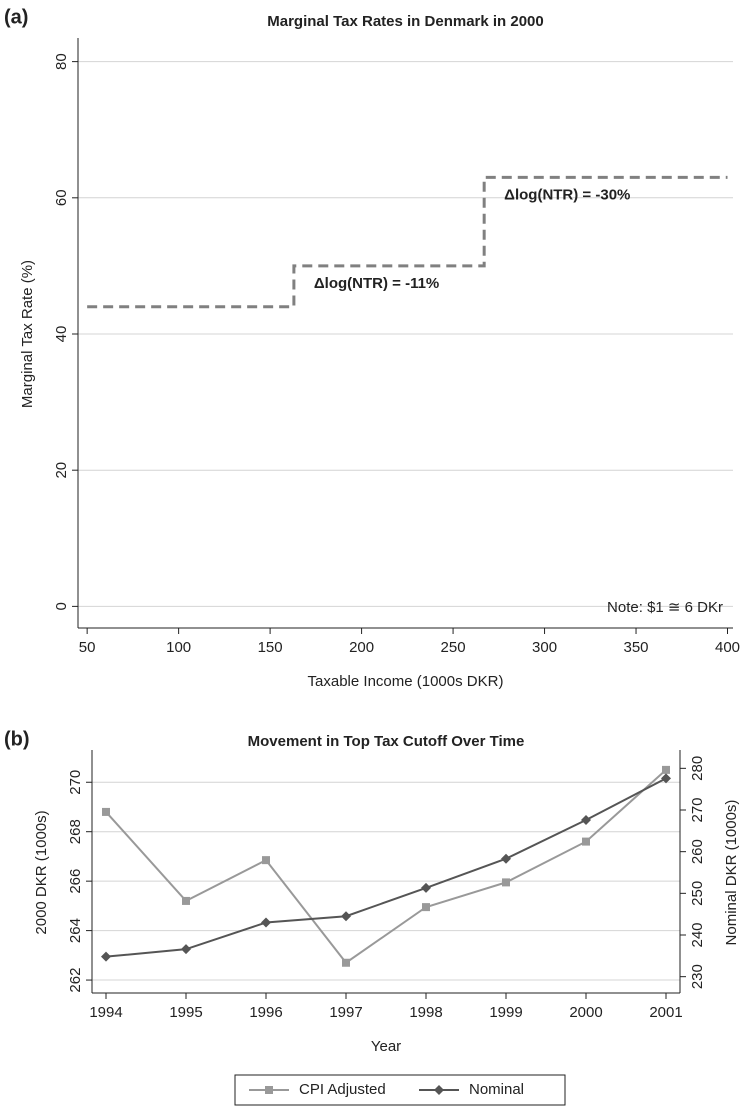  I want to click on y-axis-label: Marginal Tax Rate (%), so click(27, 334).